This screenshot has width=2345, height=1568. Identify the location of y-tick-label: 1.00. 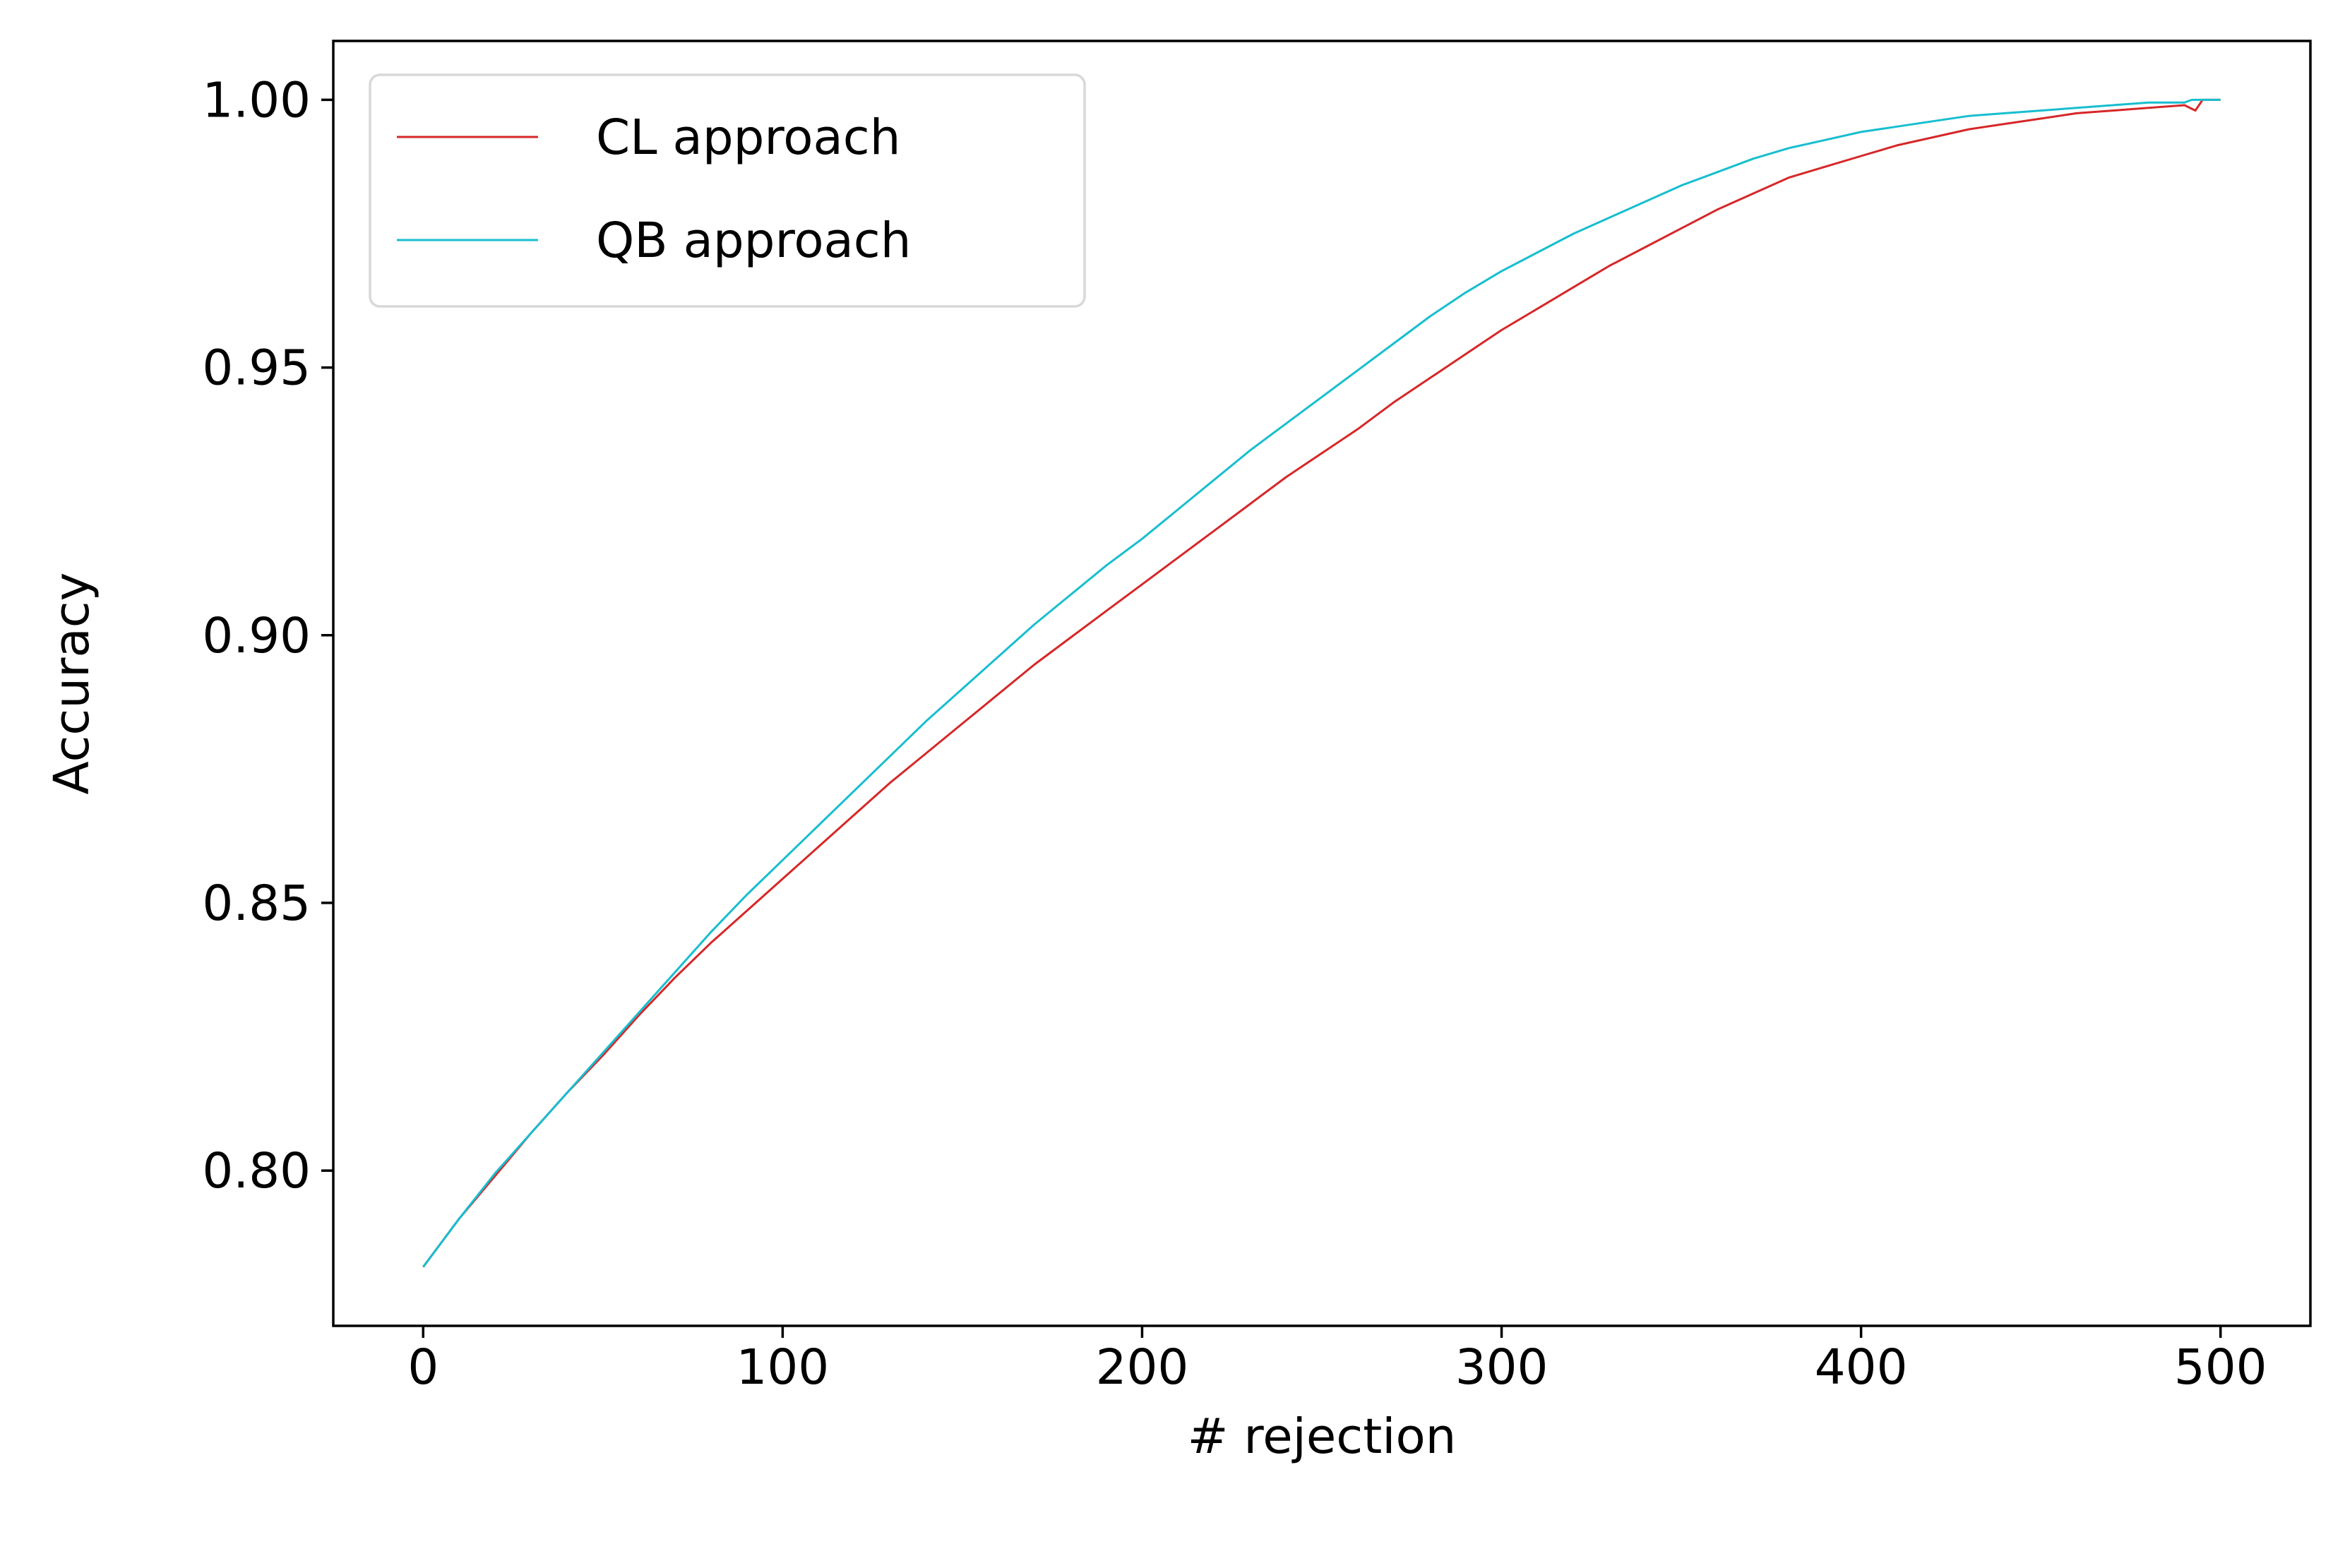
(256, 100).